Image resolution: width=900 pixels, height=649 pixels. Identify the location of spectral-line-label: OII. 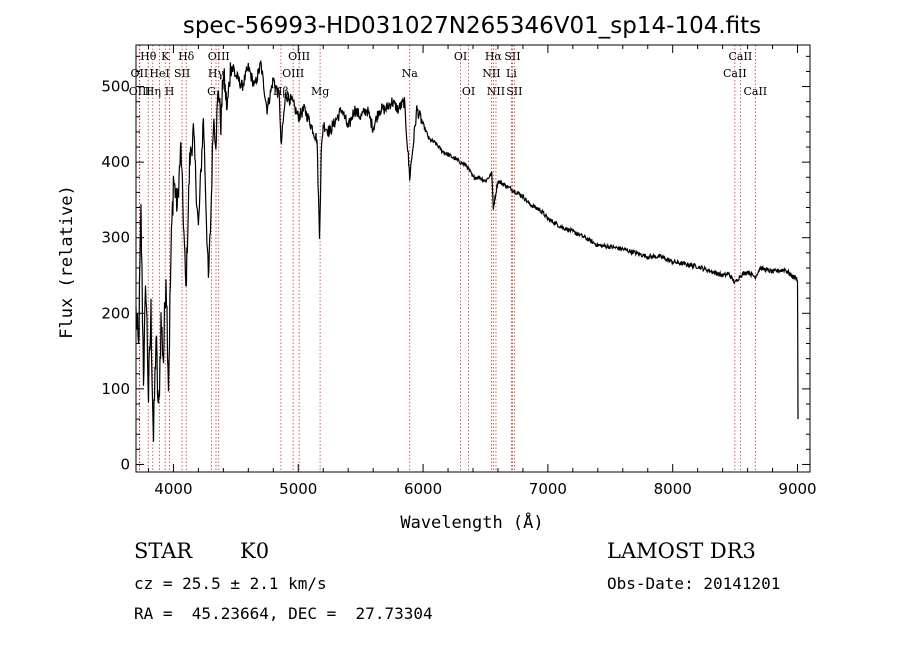
(140, 73).